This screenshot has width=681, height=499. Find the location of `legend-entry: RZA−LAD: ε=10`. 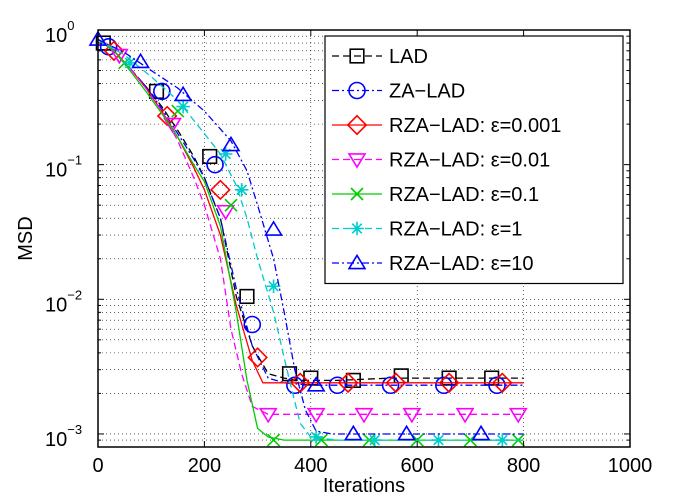

legend-entry: RZA−LAD: ε=10 is located at coordinates (433, 264).